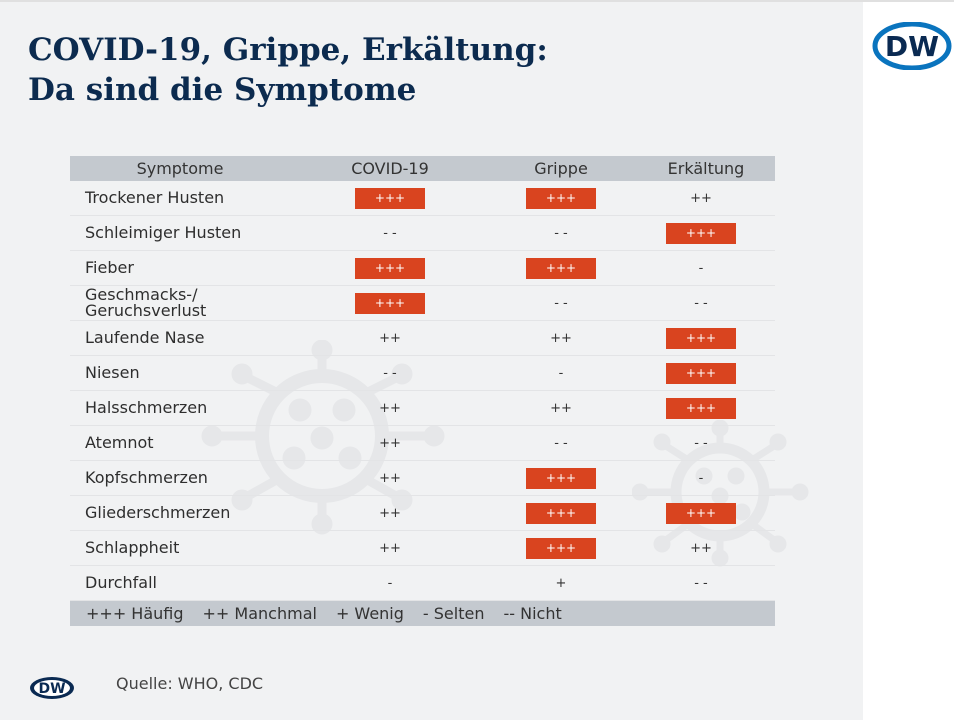  What do you see at coordinates (222, 90) in the screenshot?
I see `title-line-2: Da sind die Symptome` at bounding box center [222, 90].